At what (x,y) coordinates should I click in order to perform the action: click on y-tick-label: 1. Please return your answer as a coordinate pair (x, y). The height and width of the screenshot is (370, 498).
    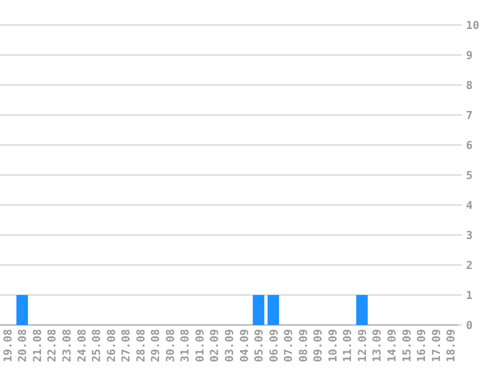
    Looking at the image, I should click on (469, 295).